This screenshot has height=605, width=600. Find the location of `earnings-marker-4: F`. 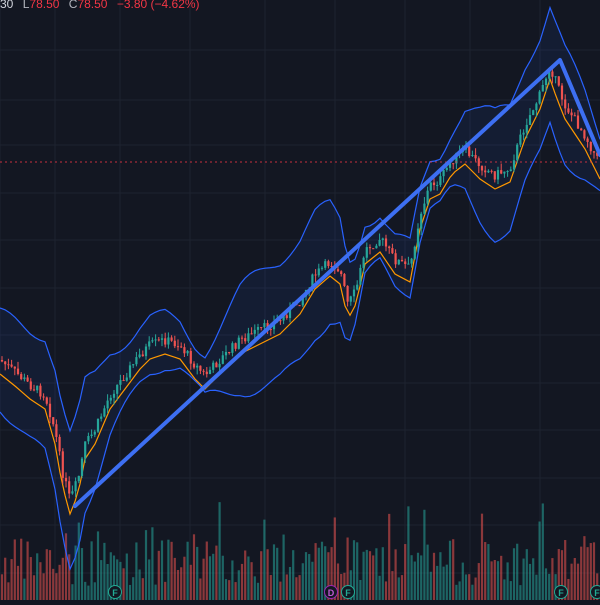

earnings-marker-4: F is located at coordinates (595, 592).